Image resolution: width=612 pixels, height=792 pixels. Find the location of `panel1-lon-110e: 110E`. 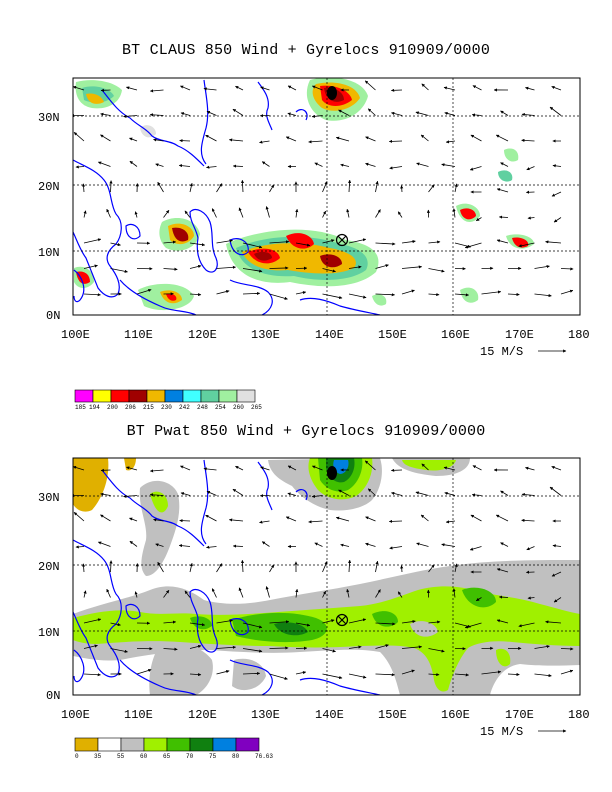

panel1-lon-110e: 110E is located at coordinates (138, 335).